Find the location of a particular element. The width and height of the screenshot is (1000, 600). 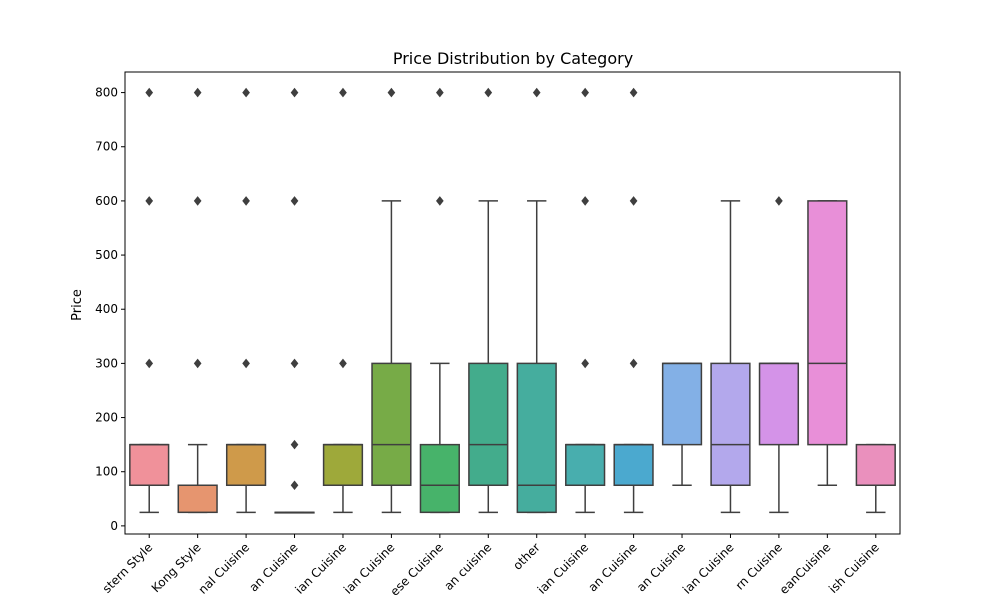

y-tick-label: 800 is located at coordinates (106, 93).